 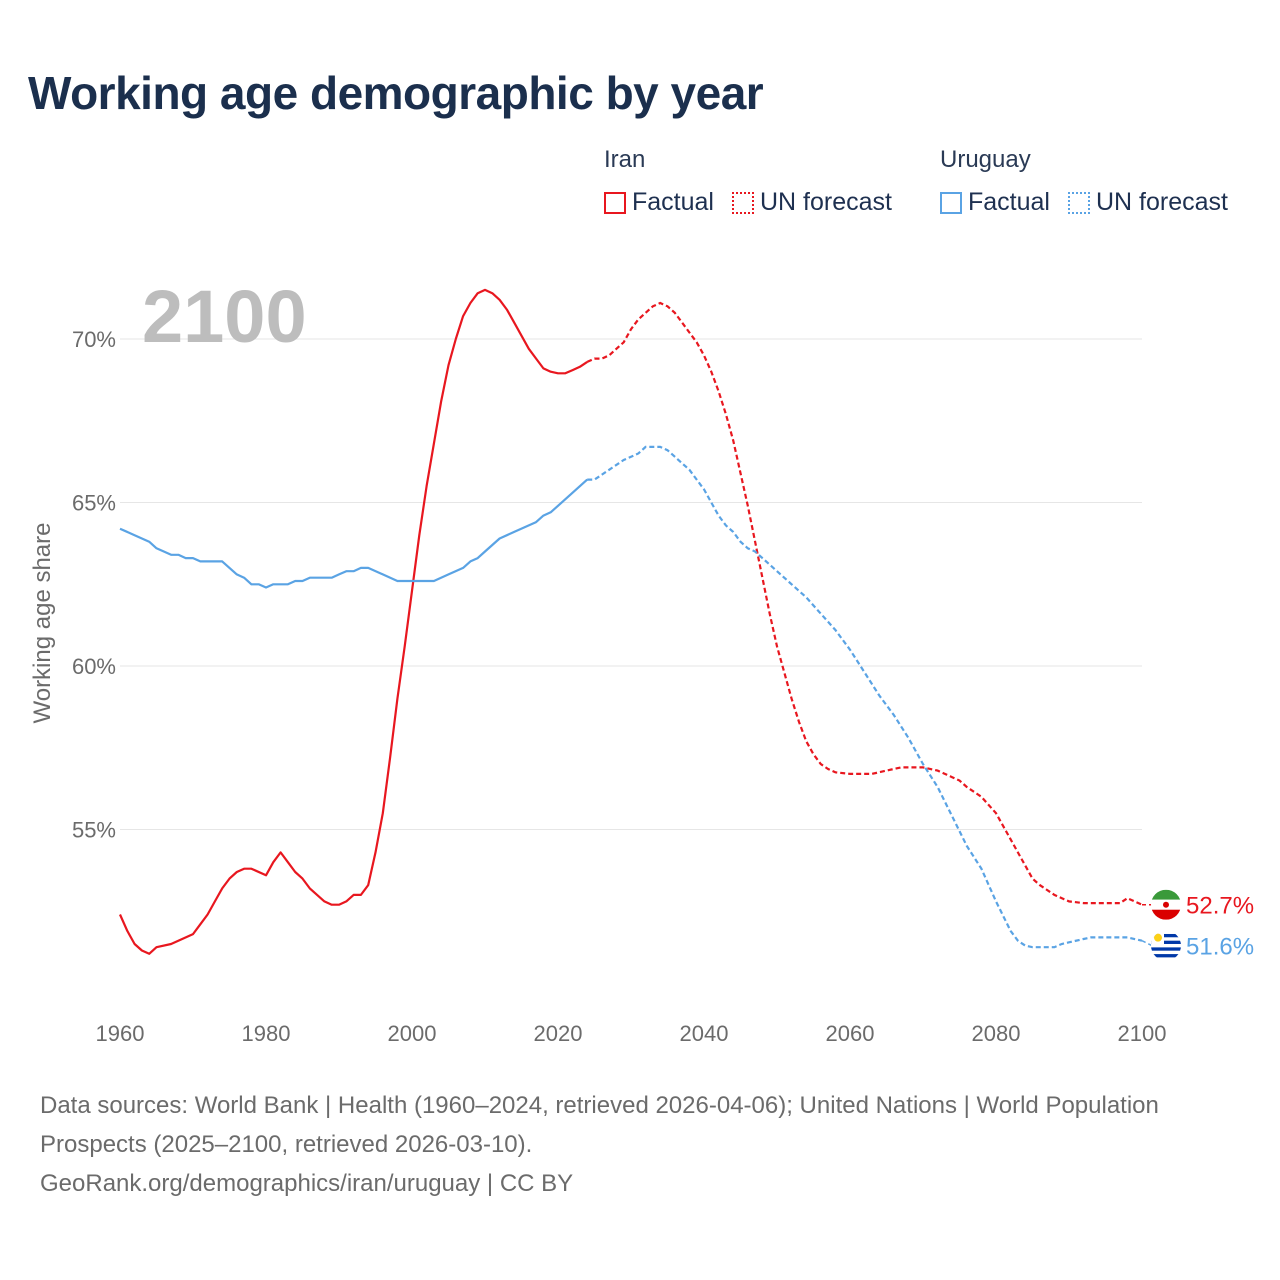 I want to click on iran-flag-icon, so click(x=1166, y=904).